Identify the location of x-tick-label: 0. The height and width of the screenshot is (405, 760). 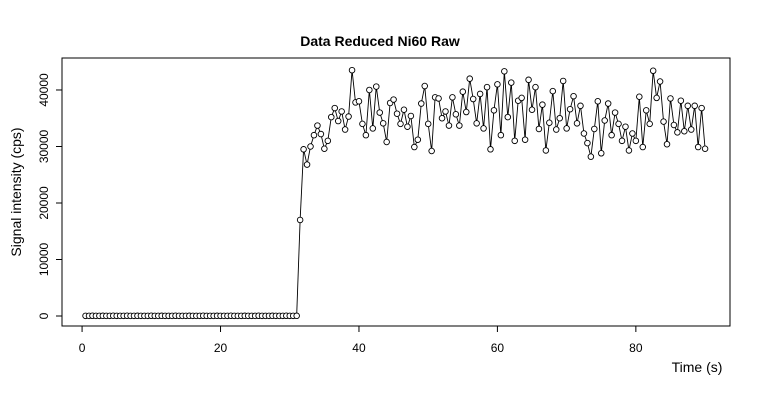
(82, 348).